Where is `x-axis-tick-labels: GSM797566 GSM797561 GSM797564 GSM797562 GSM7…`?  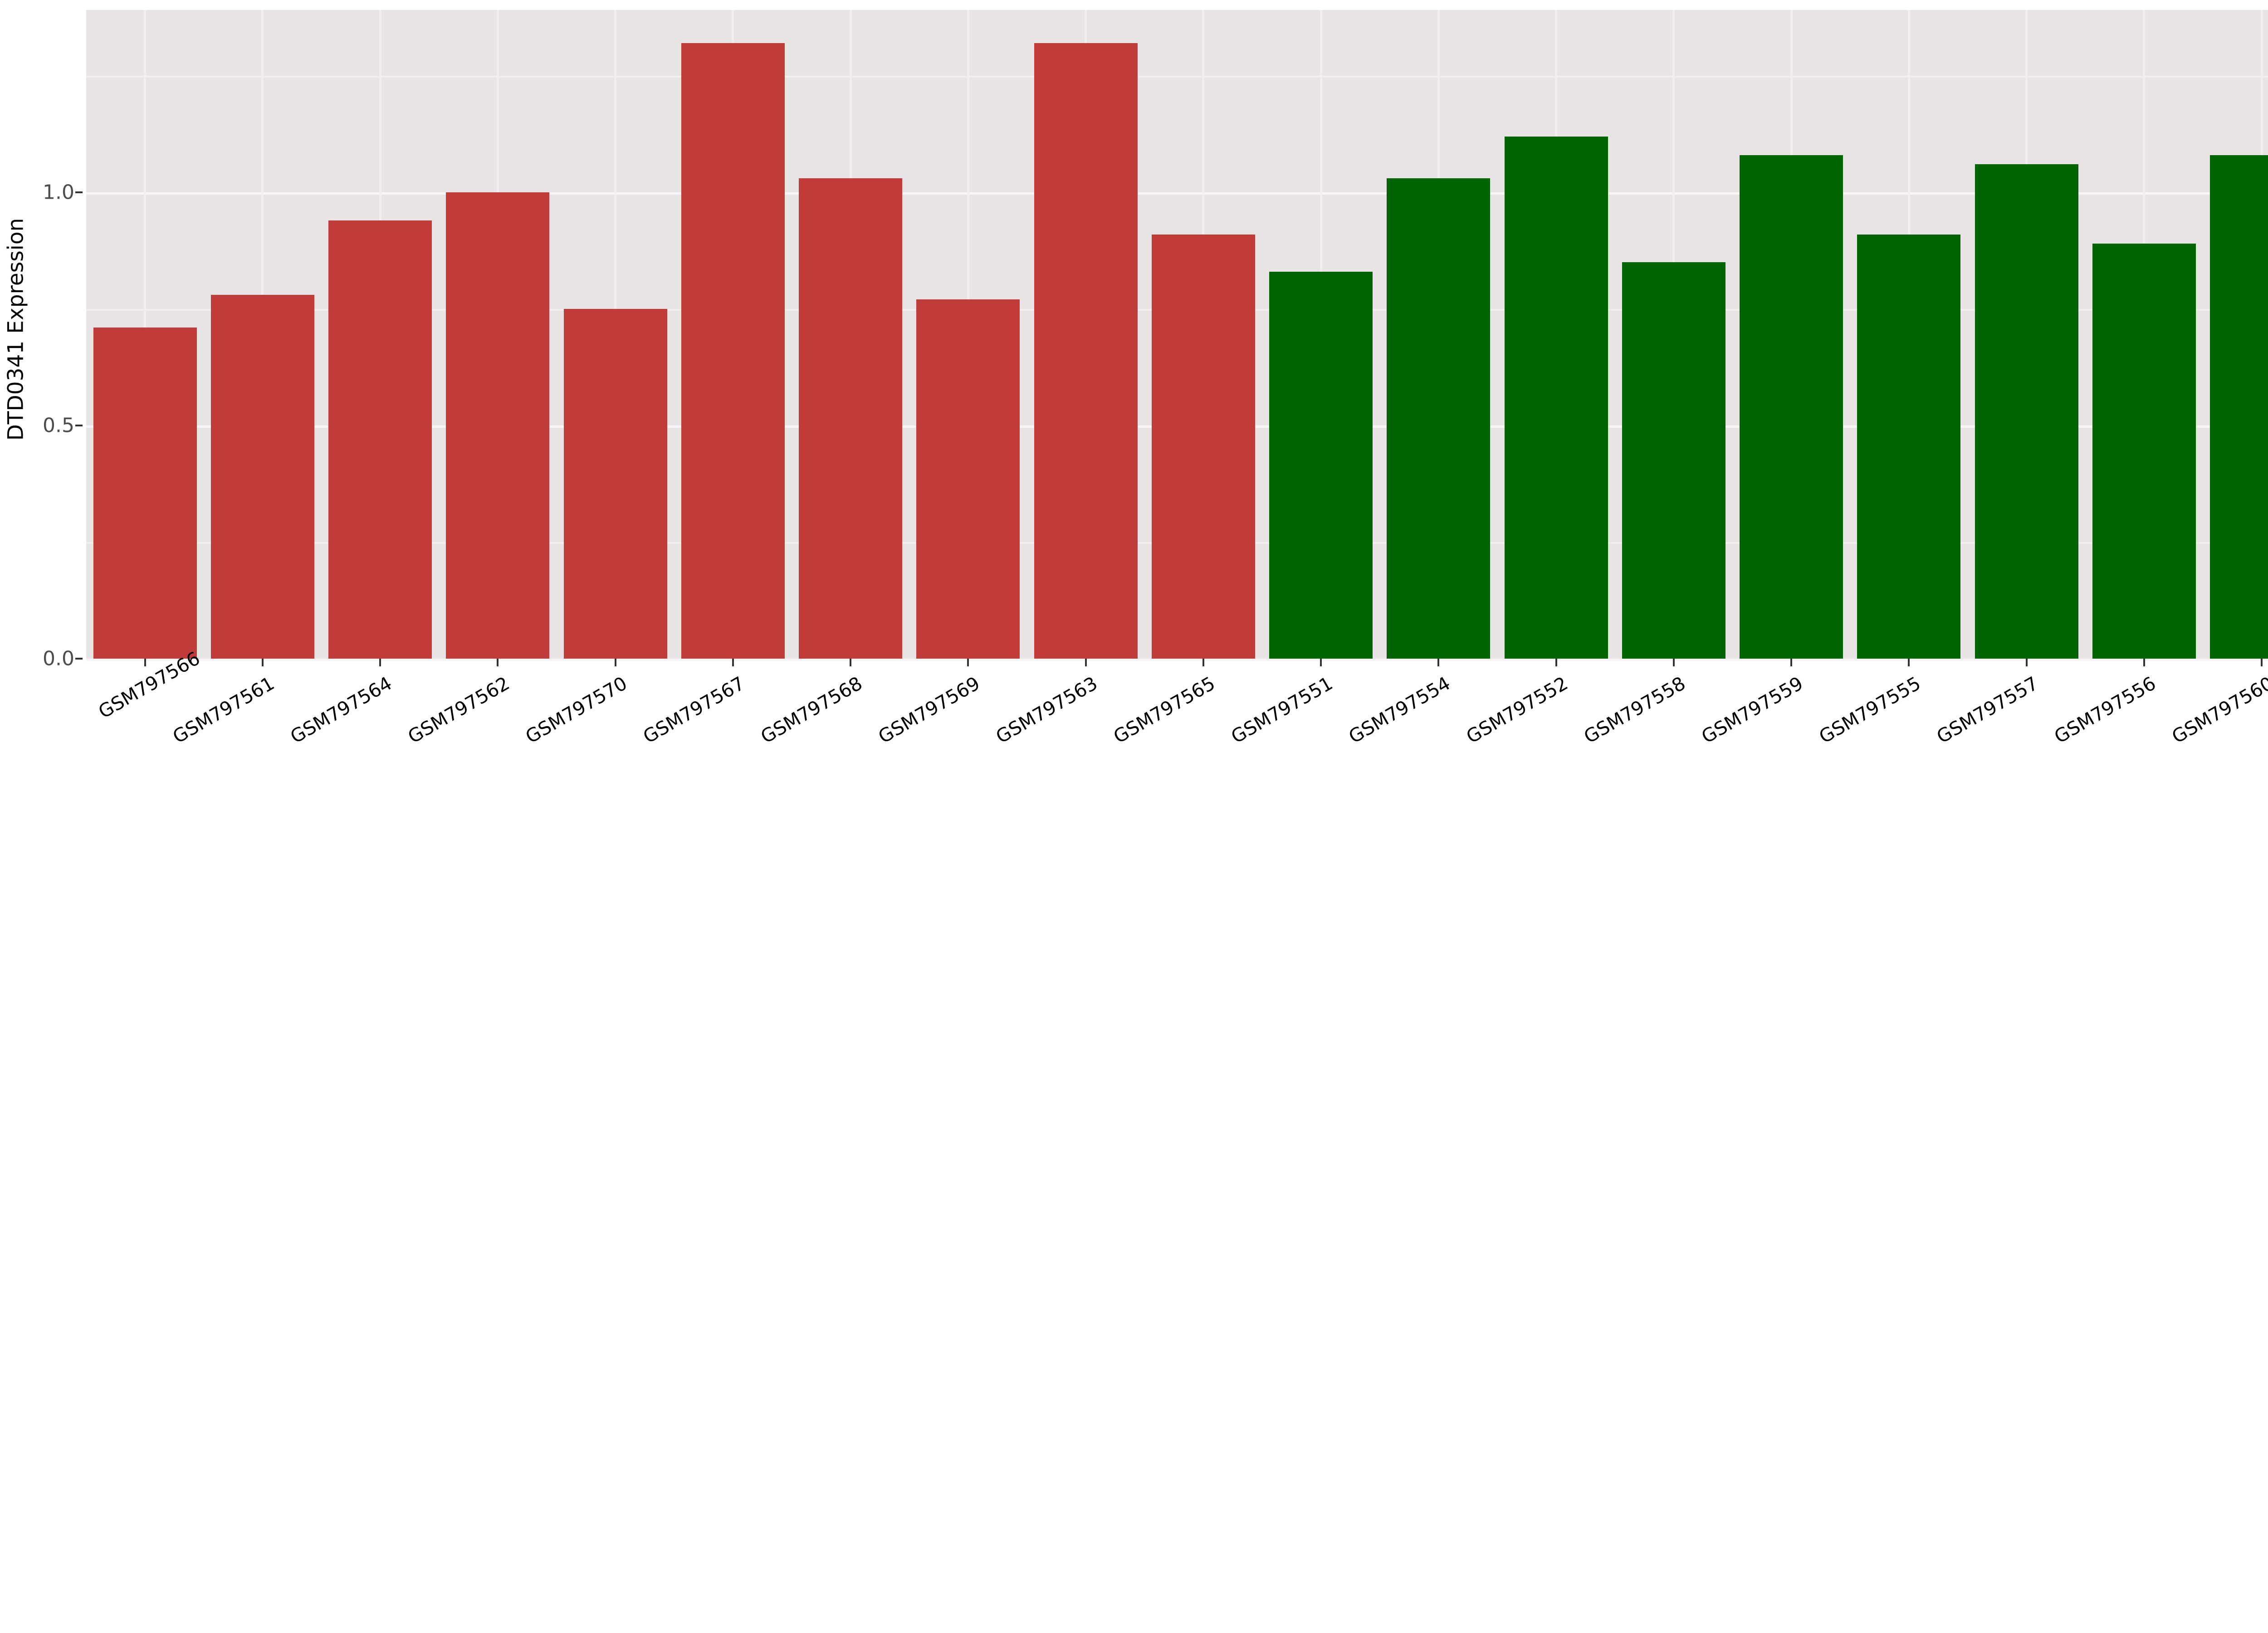 x-axis-tick-labels: GSM797566 GSM797561 GSM797564 GSM797562 GSM7… is located at coordinates (1177, 731).